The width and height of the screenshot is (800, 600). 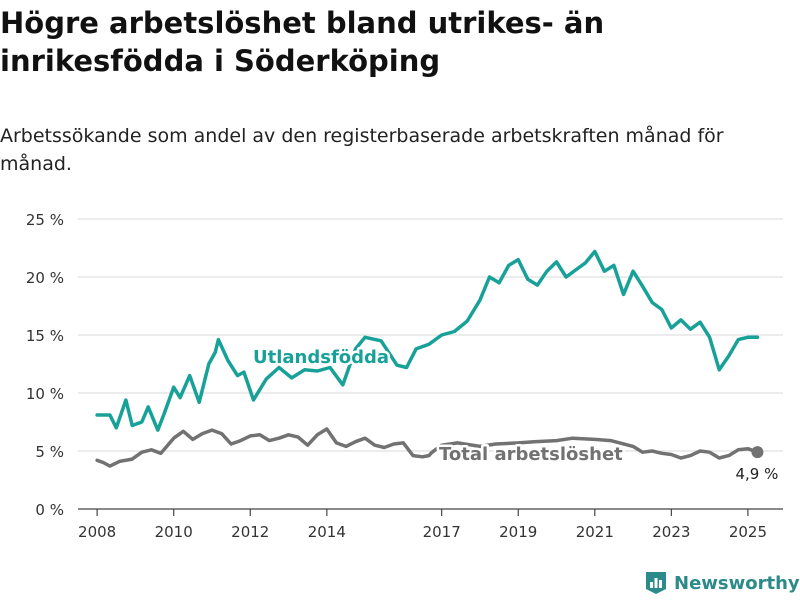 What do you see at coordinates (49, 452) in the screenshot?
I see `y-tick-label: 5 %` at bounding box center [49, 452].